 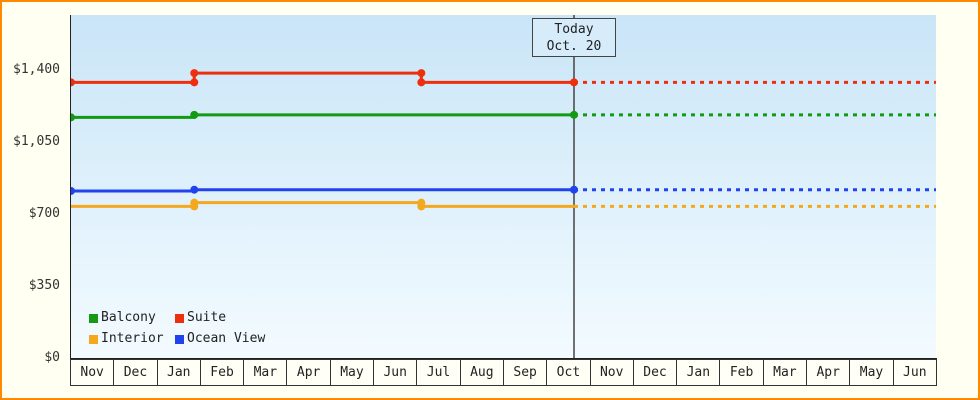 I want to click on today-date: Oct. 20, so click(x=574, y=46).